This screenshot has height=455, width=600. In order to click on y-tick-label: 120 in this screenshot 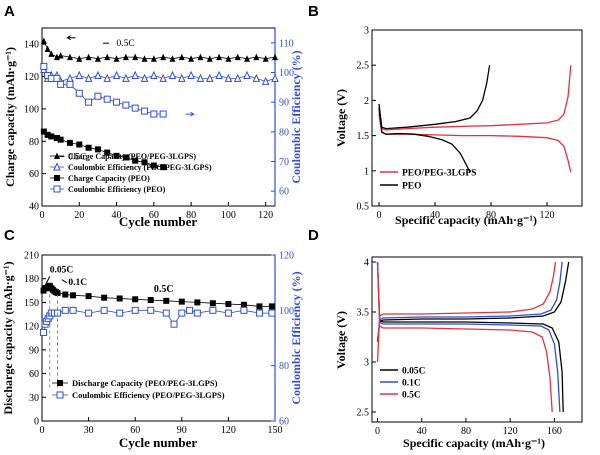, I will do `click(31, 77)`.